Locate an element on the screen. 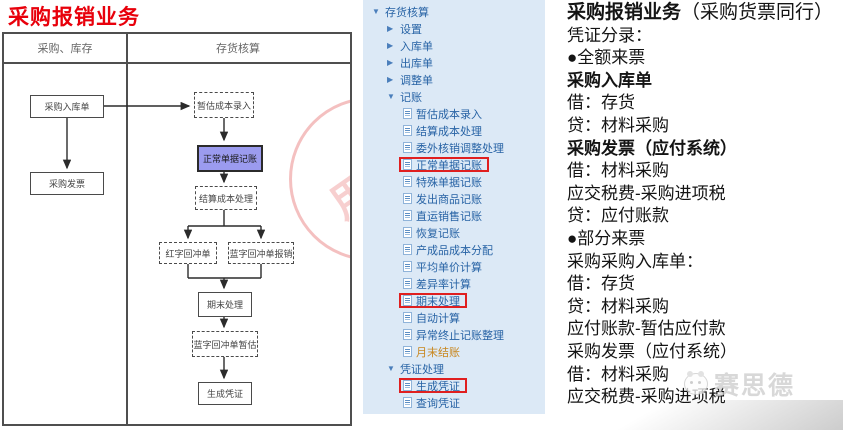 The width and height of the screenshot is (843, 430). flow-node-normal-doc-bookkeeping: 正常单据记账 is located at coordinates (230, 158).